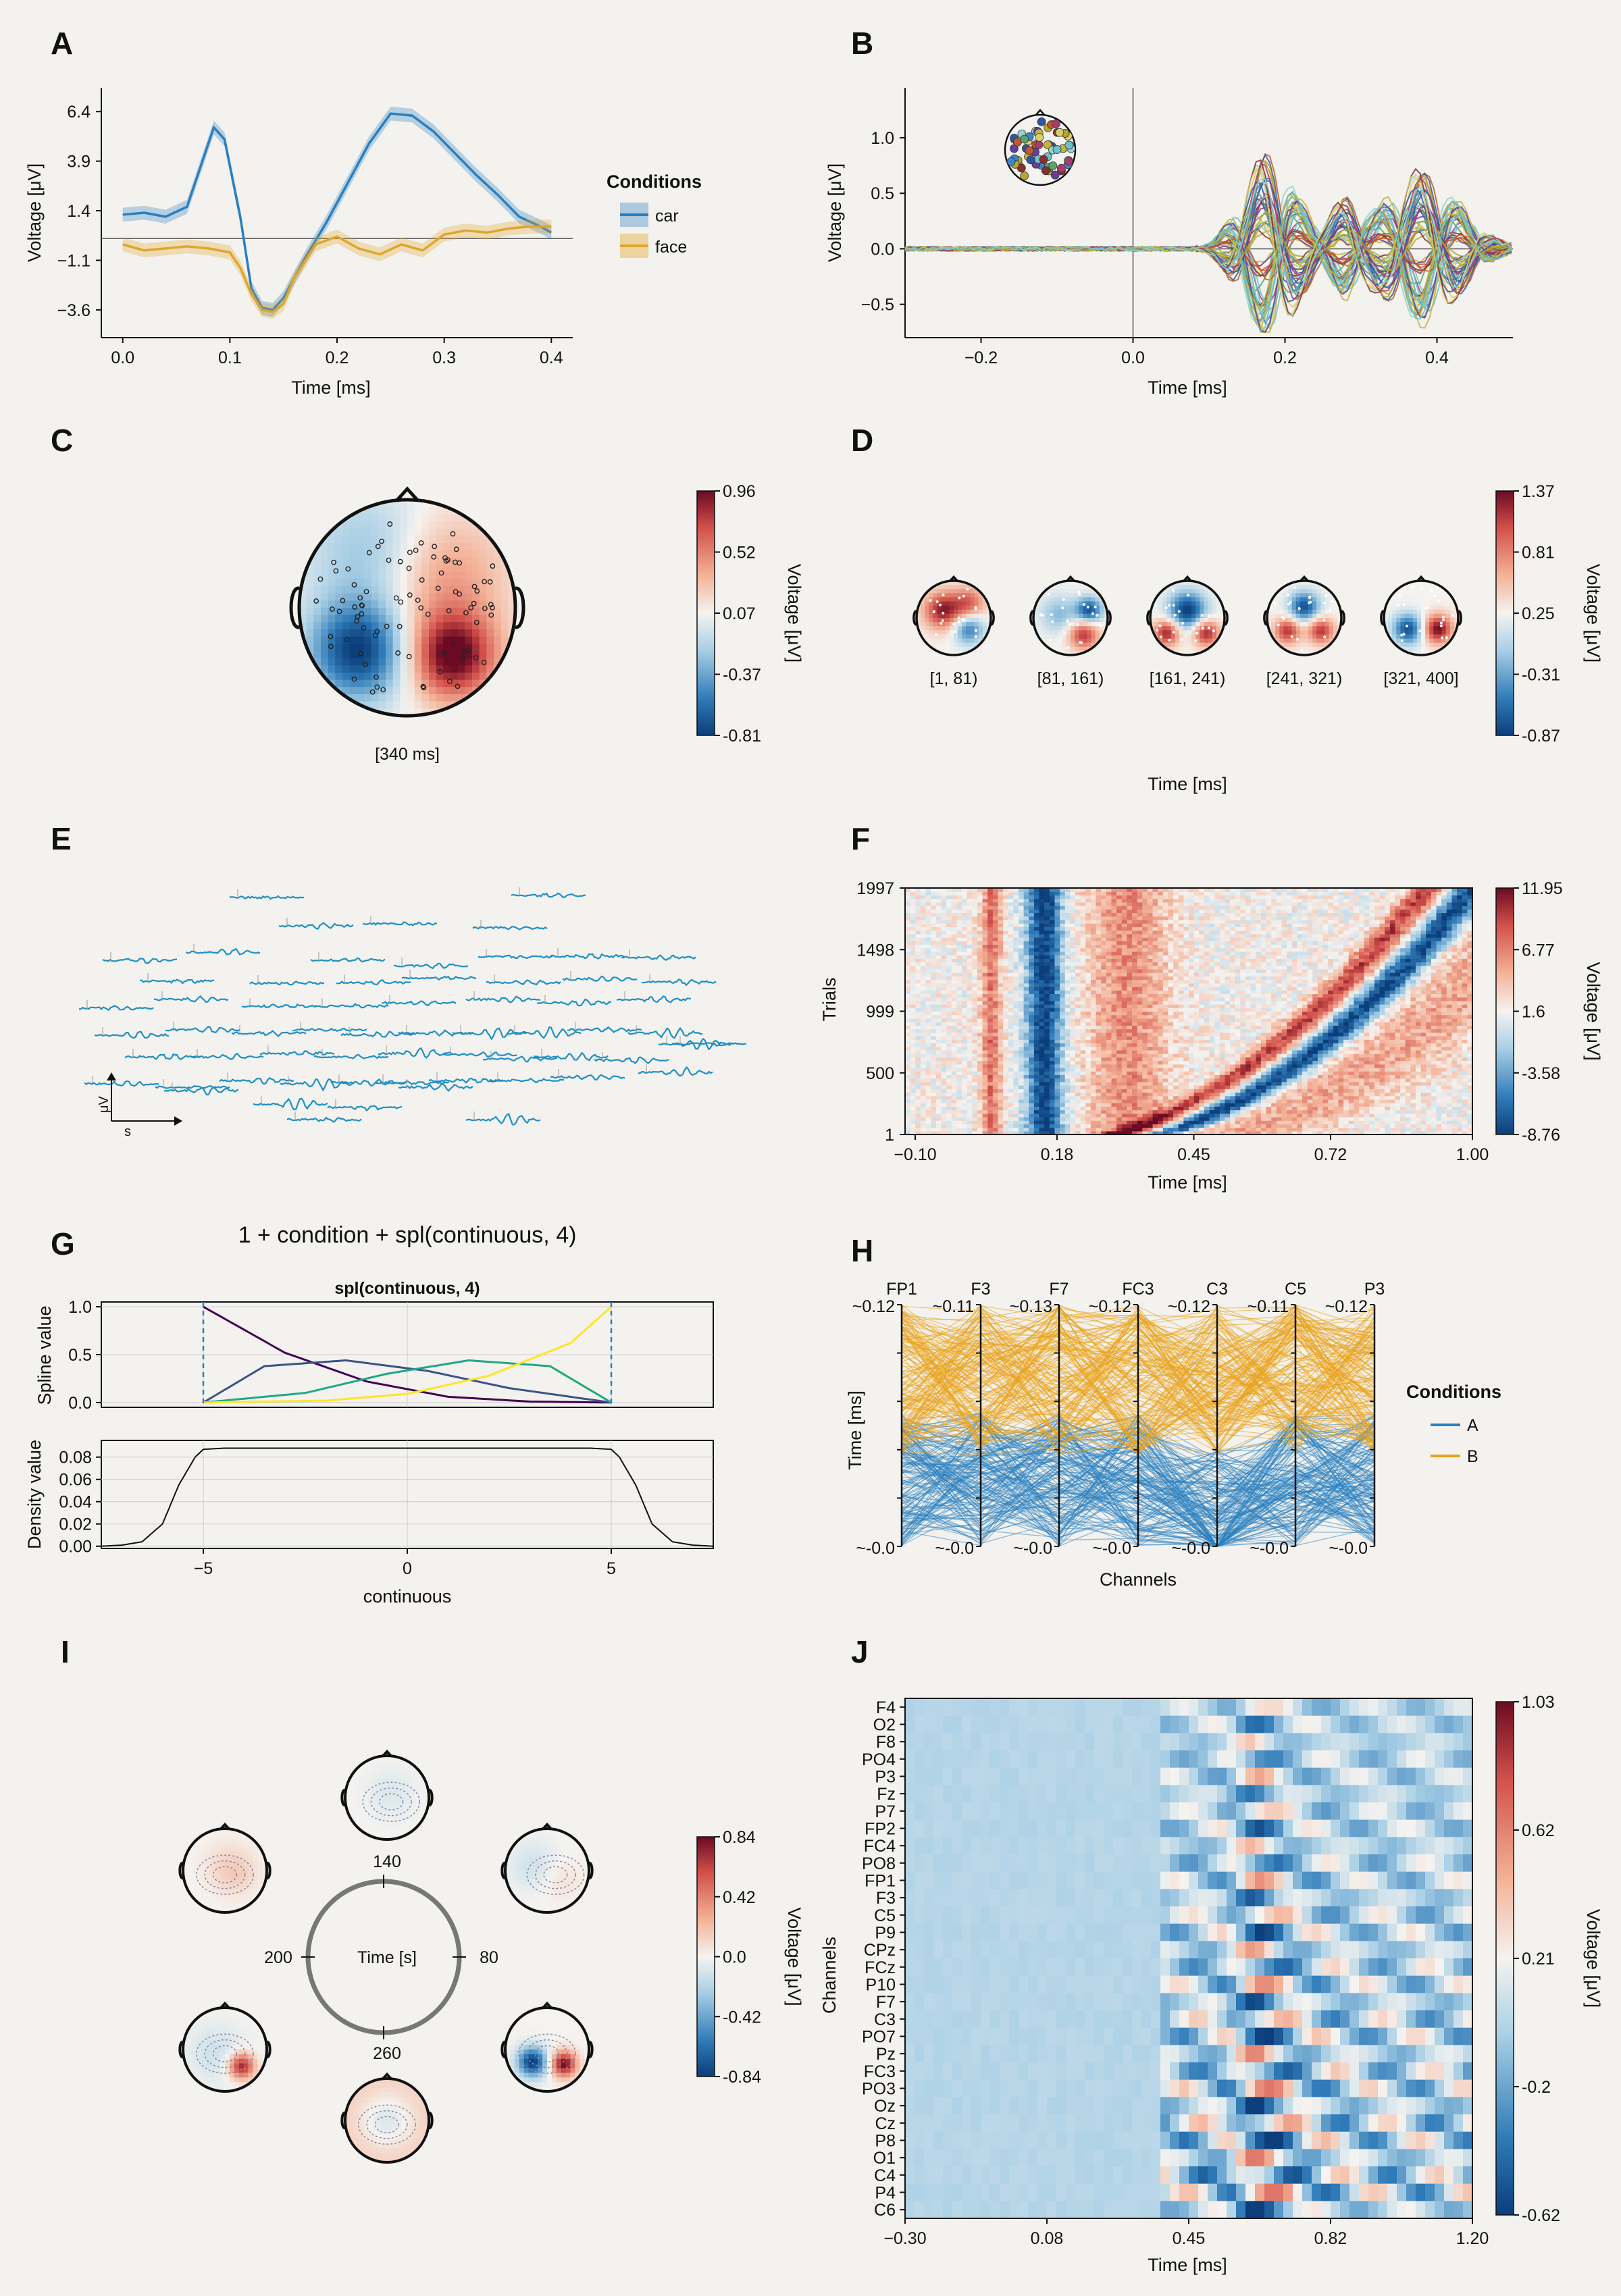 The width and height of the screenshot is (1621, 2296). Describe the element at coordinates (79, 162) in the screenshot. I see `a-ytick-label: 3.9` at that location.